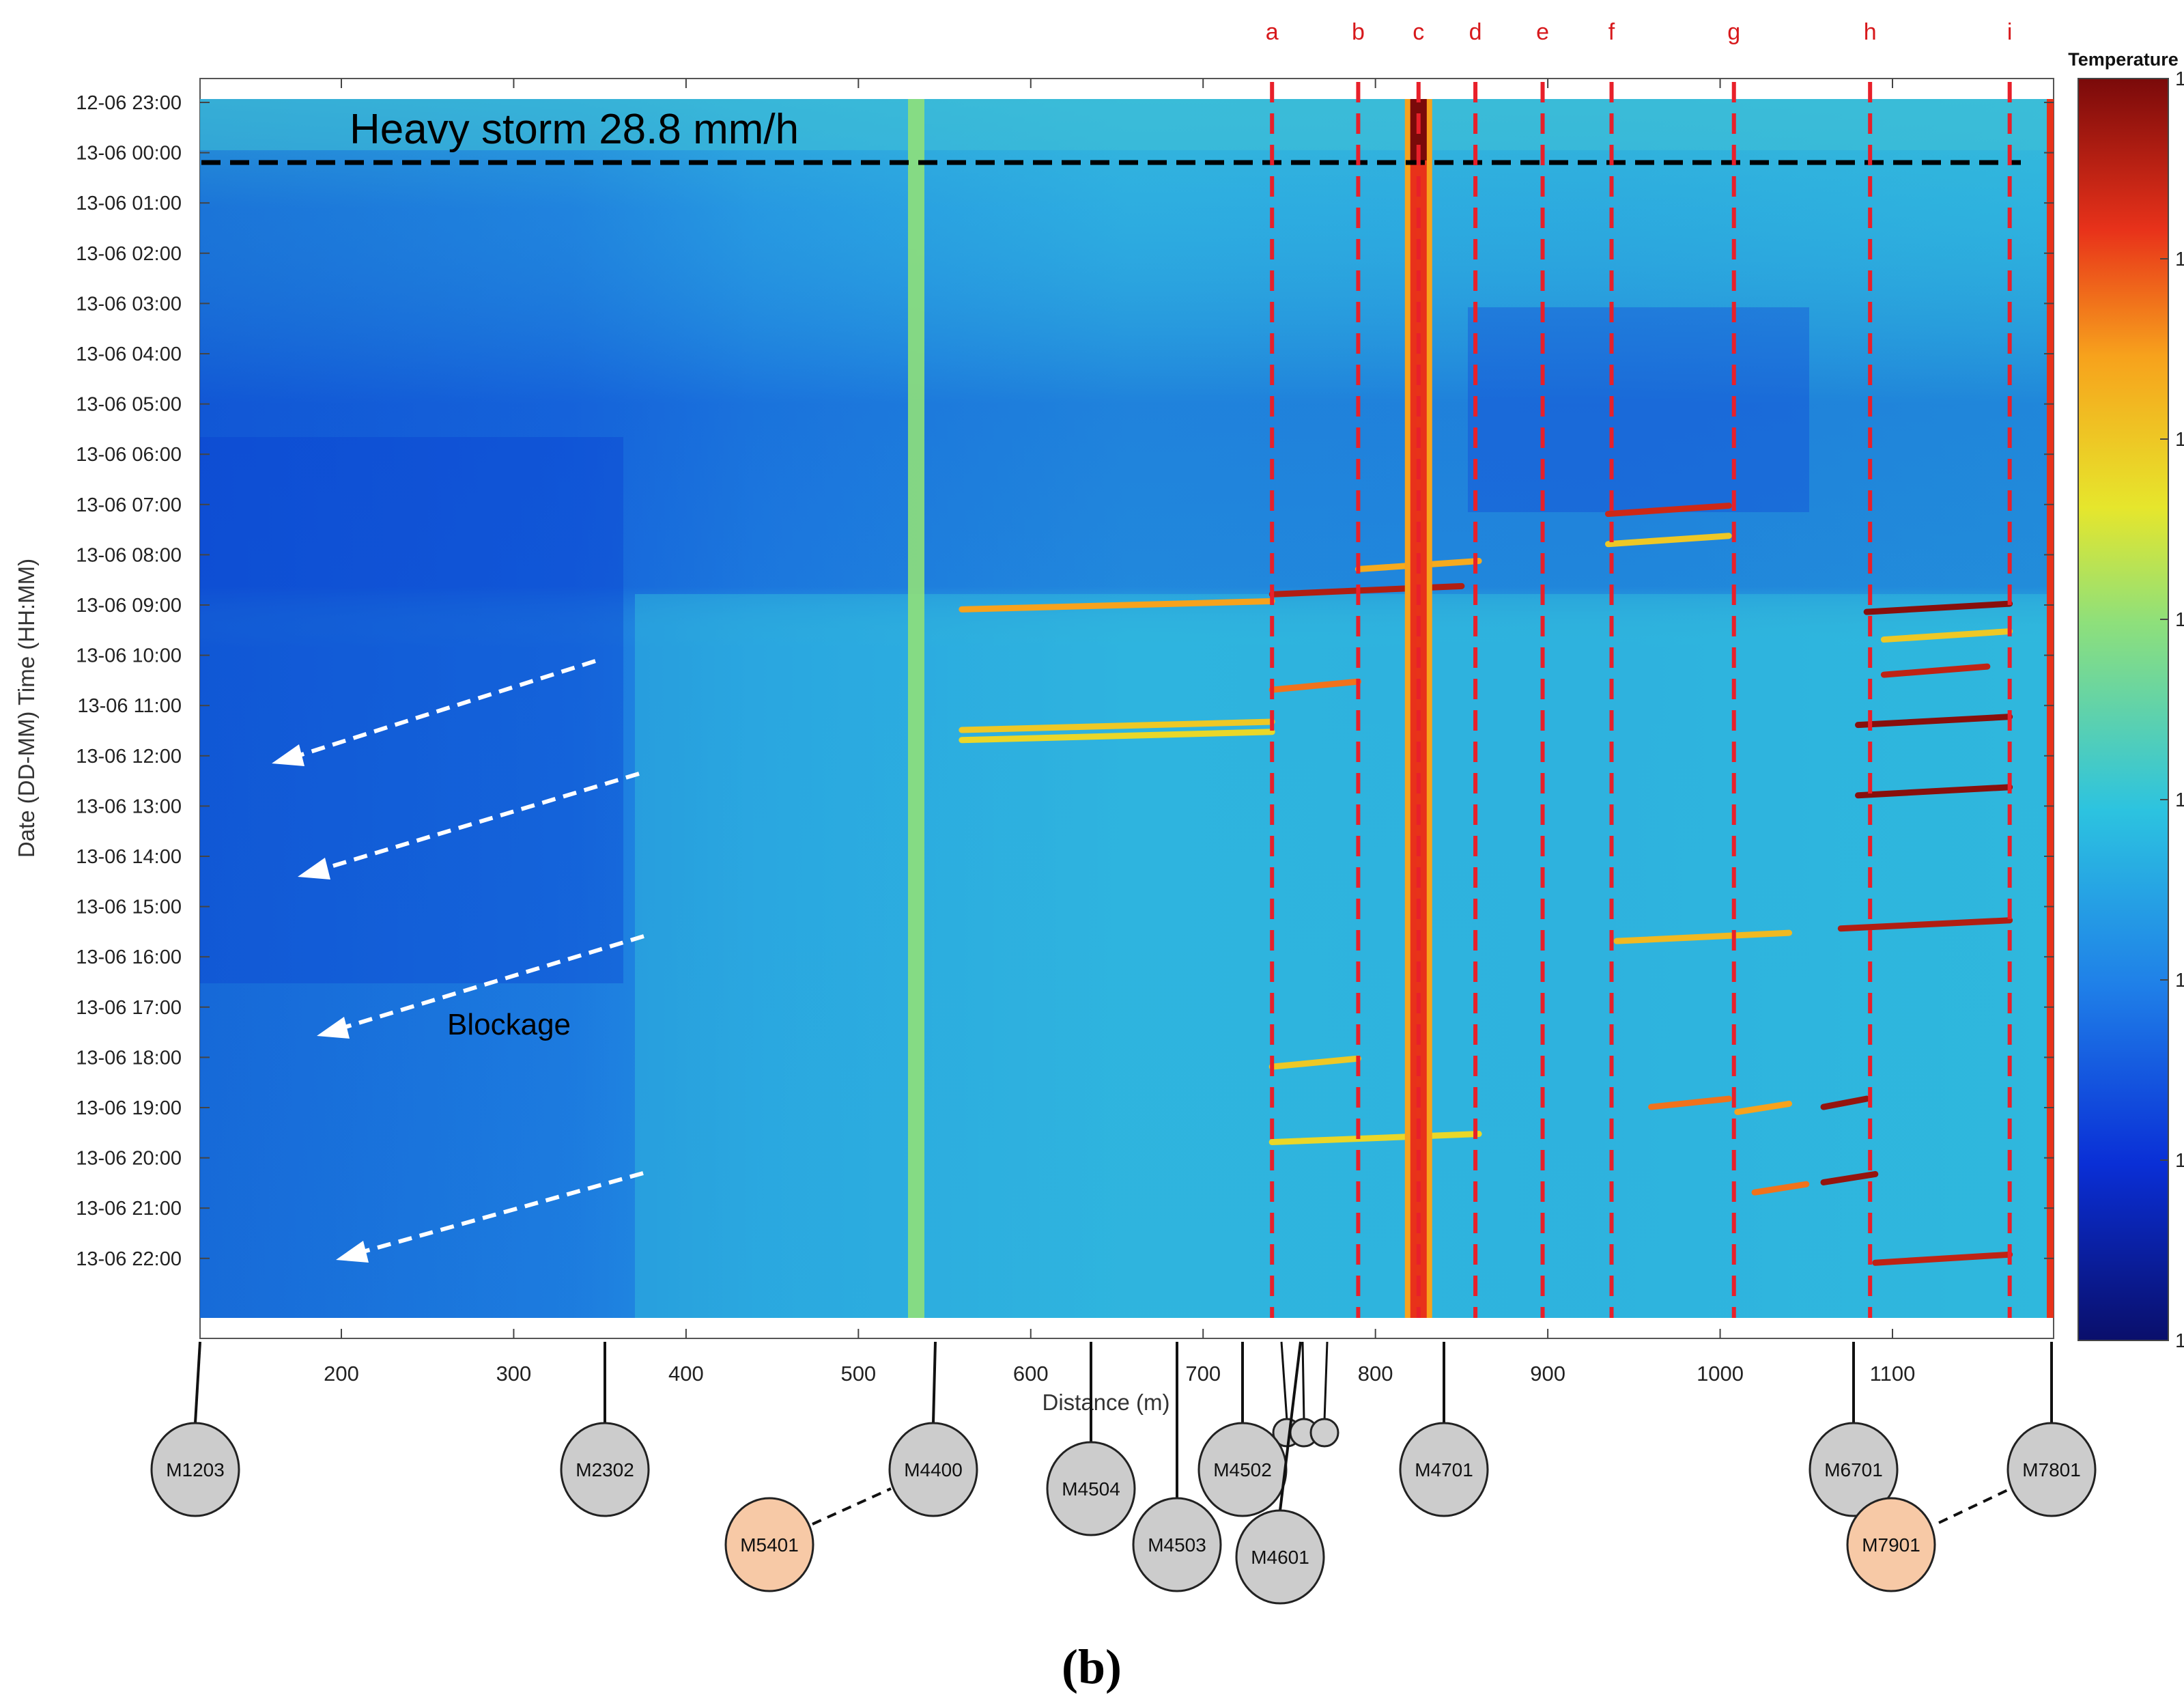 The width and height of the screenshot is (2184, 1701). What do you see at coordinates (509, 1024) in the screenshot?
I see `blockage-annotation: Blockage` at bounding box center [509, 1024].